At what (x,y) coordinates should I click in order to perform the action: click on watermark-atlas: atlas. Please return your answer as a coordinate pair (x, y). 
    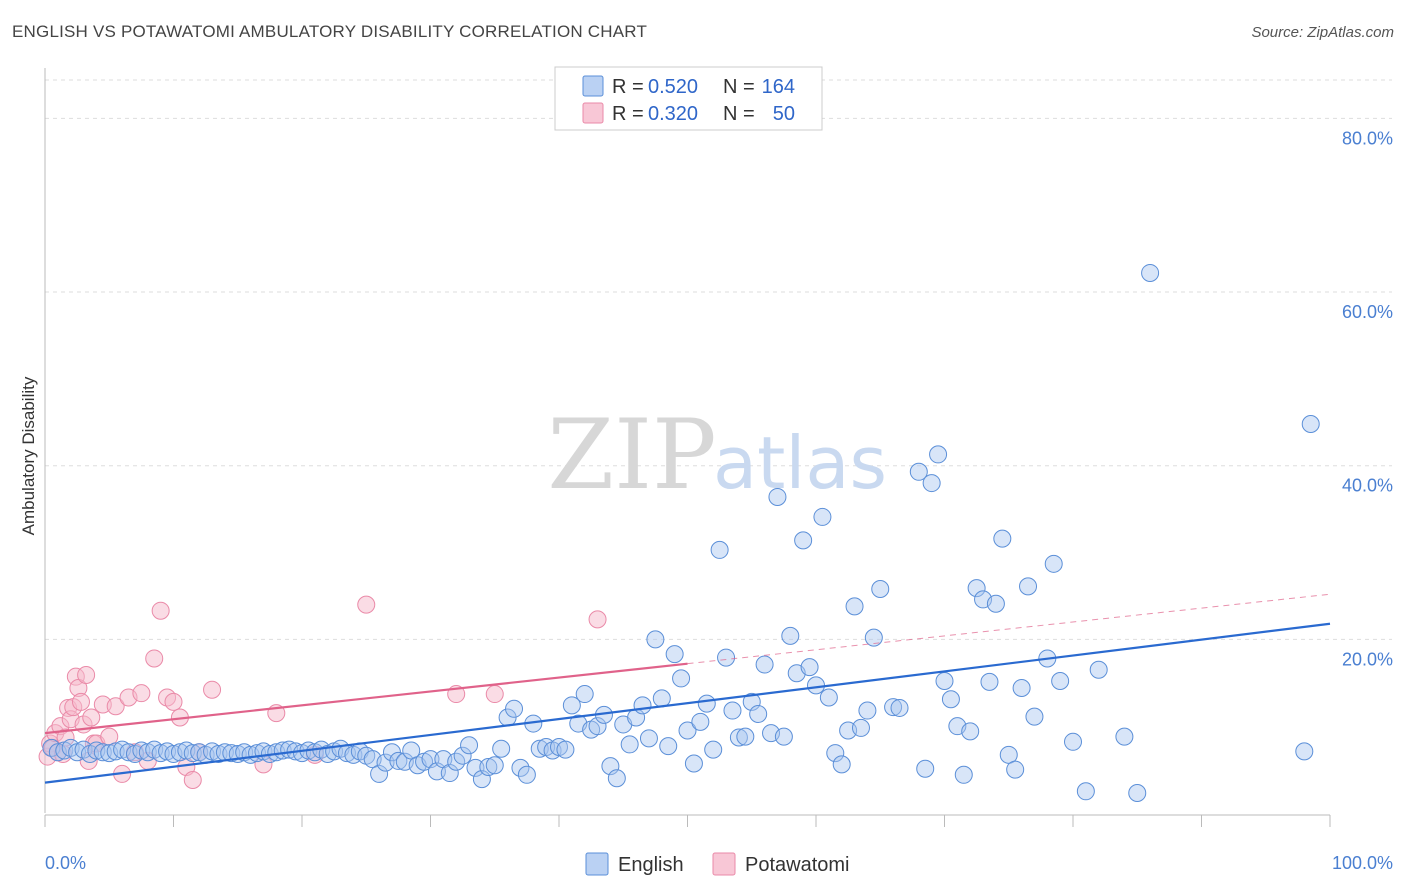
    Looking at the image, I should click on (800, 463).